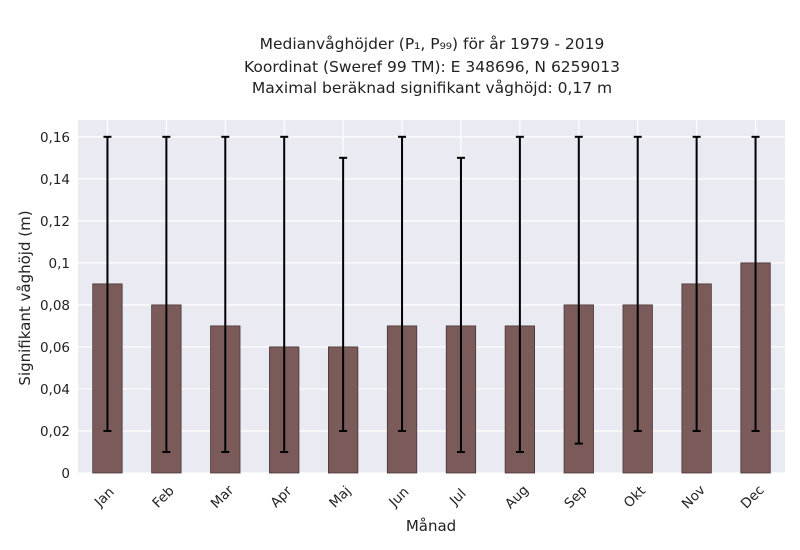 This screenshot has height=550, width=800. What do you see at coordinates (429, 497) in the screenshot?
I see `x-tick-labels: Jan Feb Mar Apr Maj Jun Jul Aug Sep Okt Nov Dec` at bounding box center [429, 497].